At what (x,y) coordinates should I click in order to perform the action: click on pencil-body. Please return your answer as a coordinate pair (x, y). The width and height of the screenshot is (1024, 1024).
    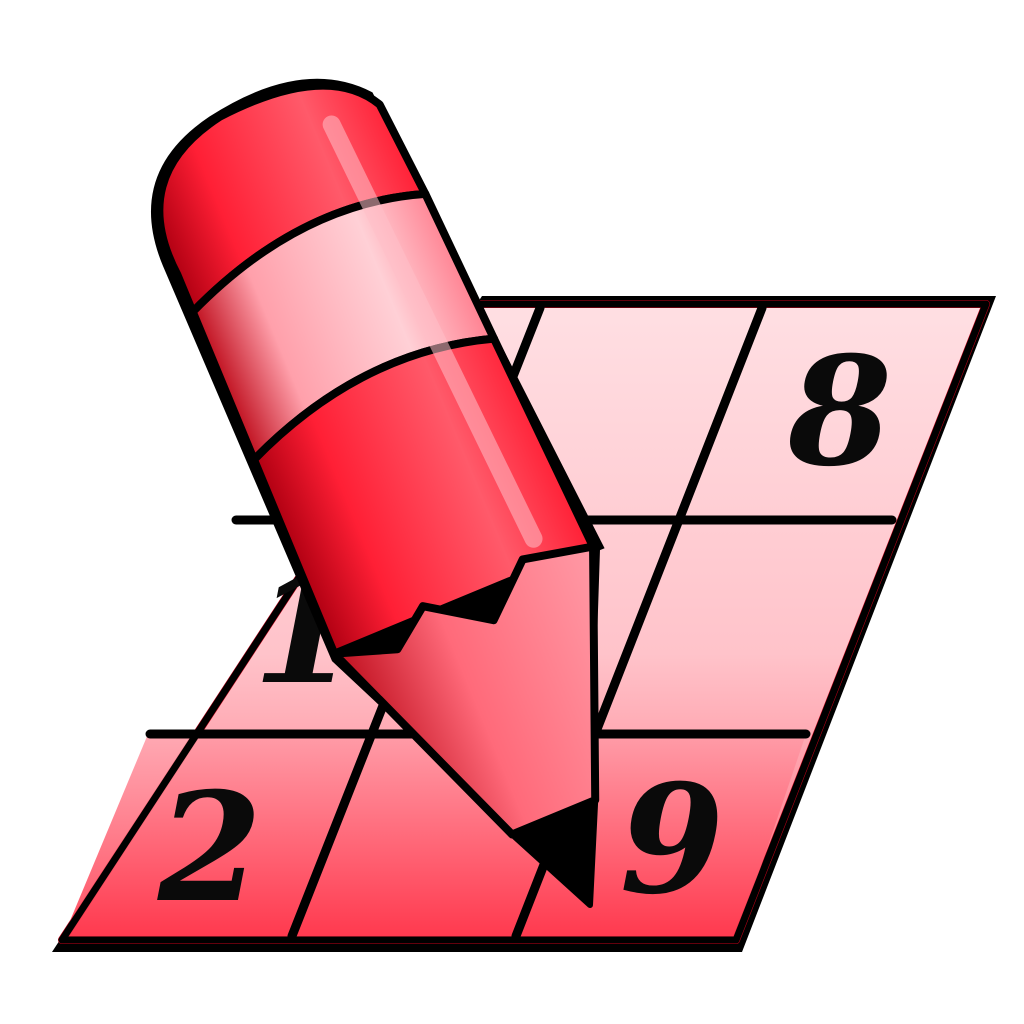
    Looking at the image, I should click on (424, 496).